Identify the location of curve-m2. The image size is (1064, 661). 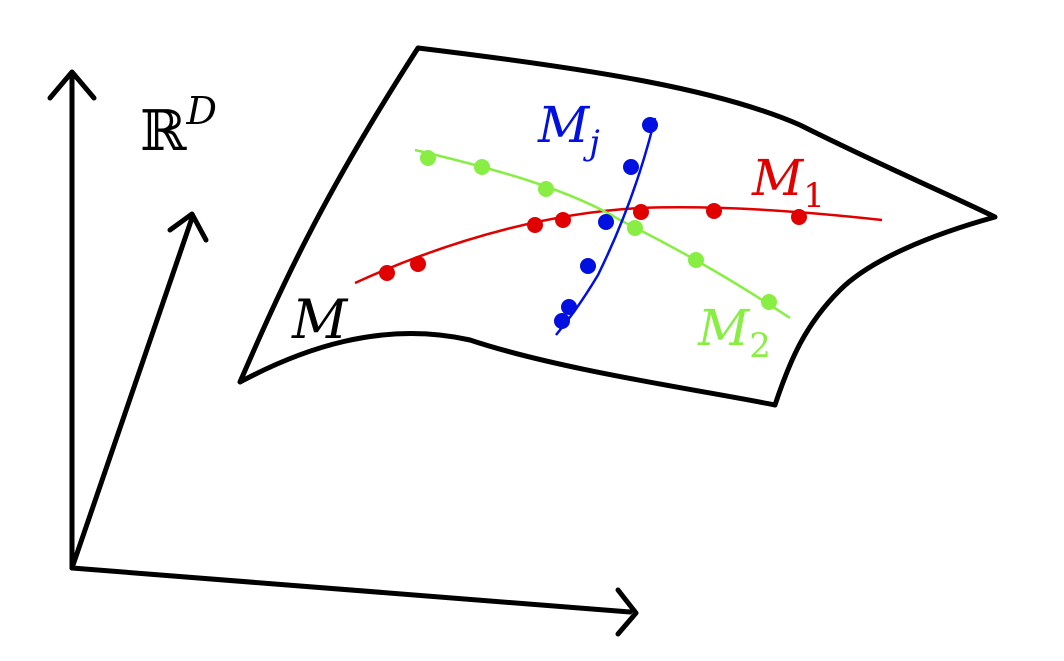
(602, 234).